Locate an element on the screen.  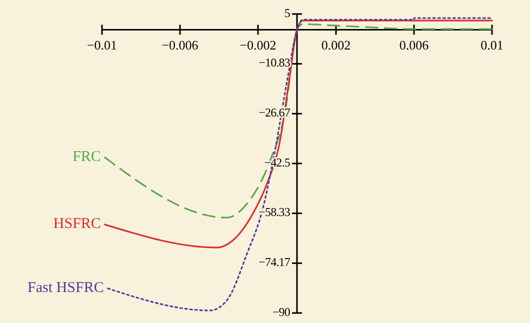
series-label: HSFRC is located at coordinates (77, 224).